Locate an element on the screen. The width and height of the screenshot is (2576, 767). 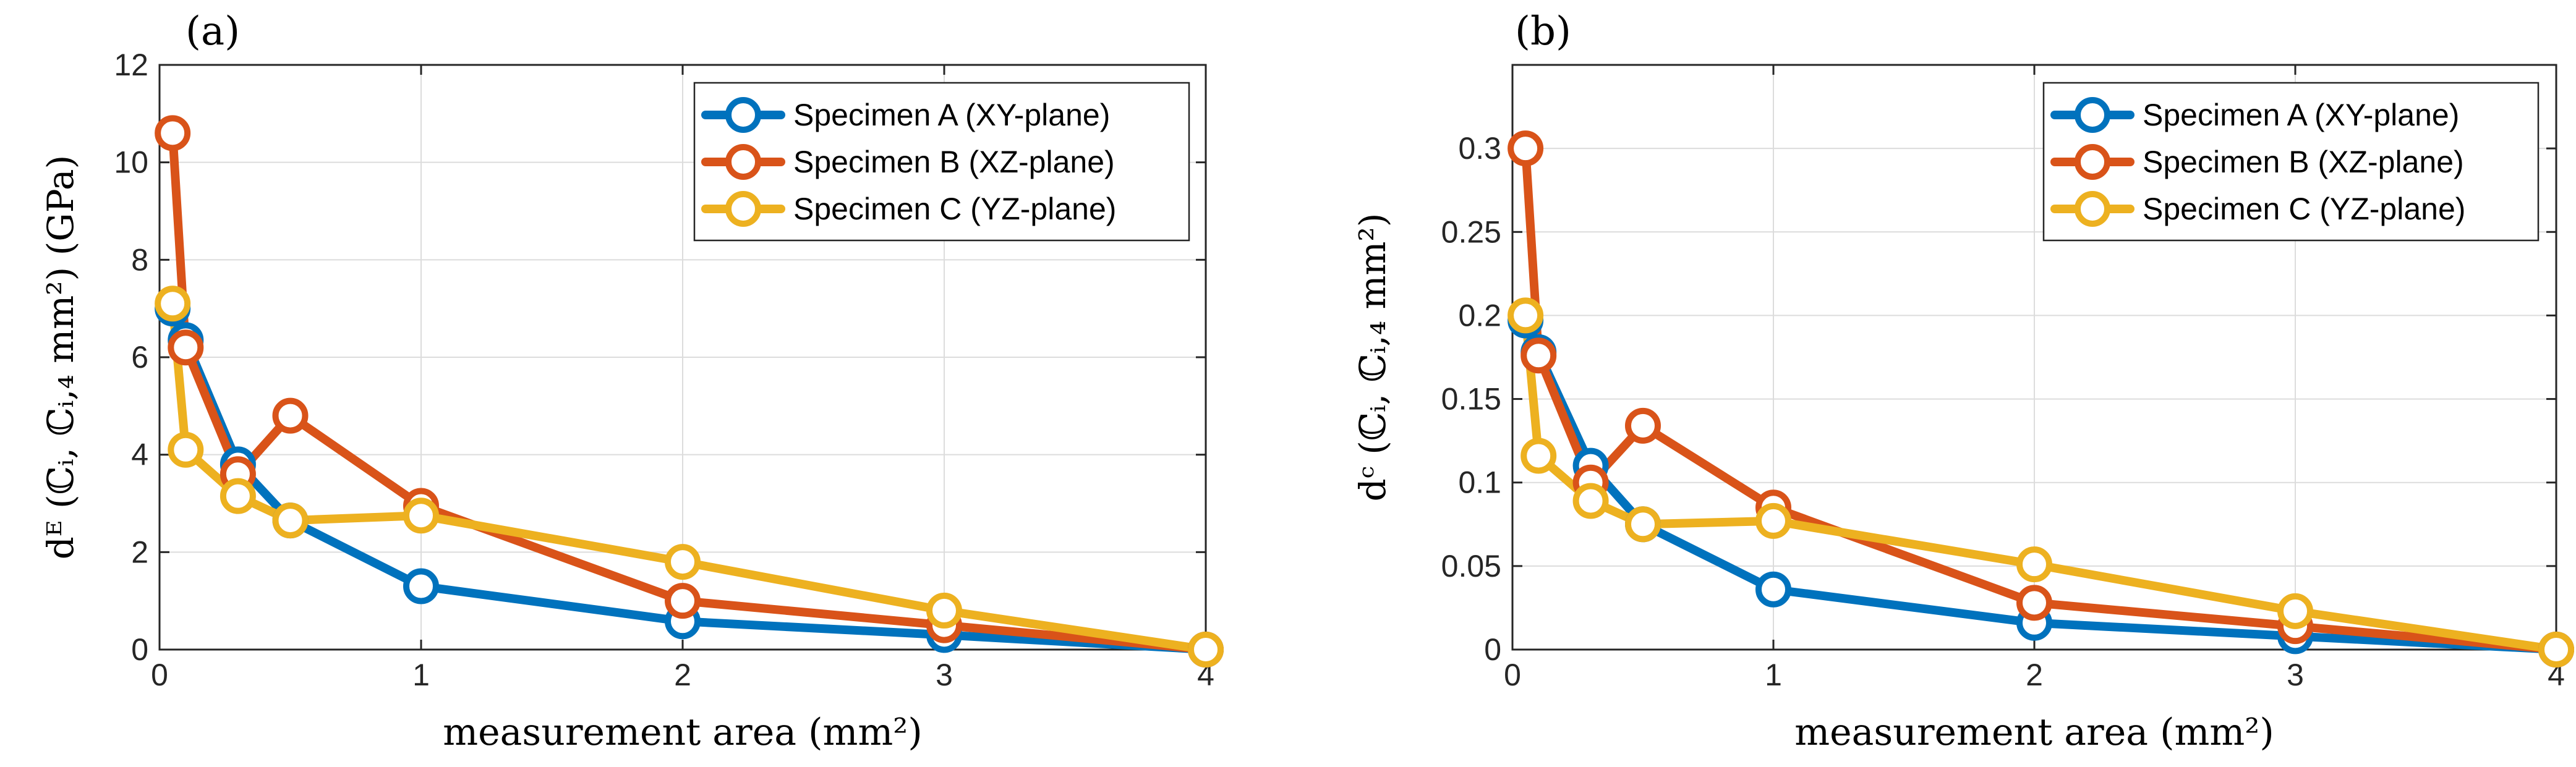
y-tick-label: 0.15 is located at coordinates (1471, 400).